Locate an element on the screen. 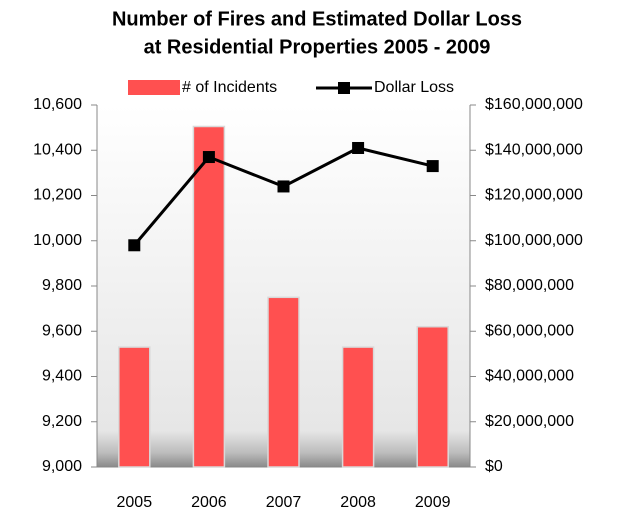 The width and height of the screenshot is (634, 516). y2-tick-label: $160,000,000 is located at coordinates (534, 104).